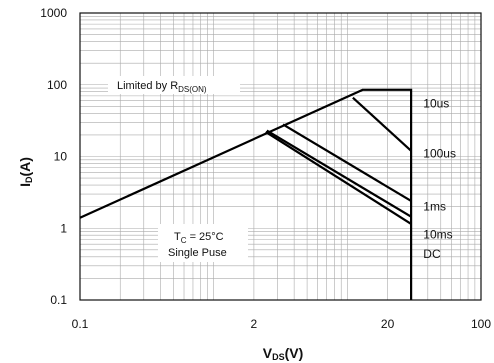  Describe the element at coordinates (282, 324) in the screenshot. I see `x-tick-labels: 0.1 2 20 100` at that location.